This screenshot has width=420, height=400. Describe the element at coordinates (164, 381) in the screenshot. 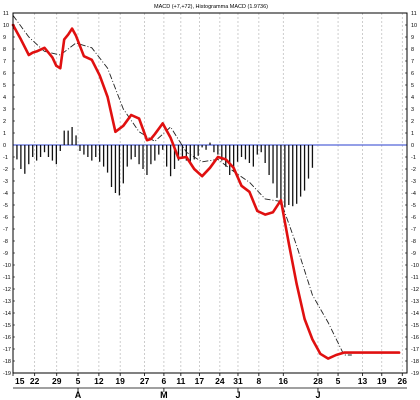

I see `x-tick-label: 6` at that location.